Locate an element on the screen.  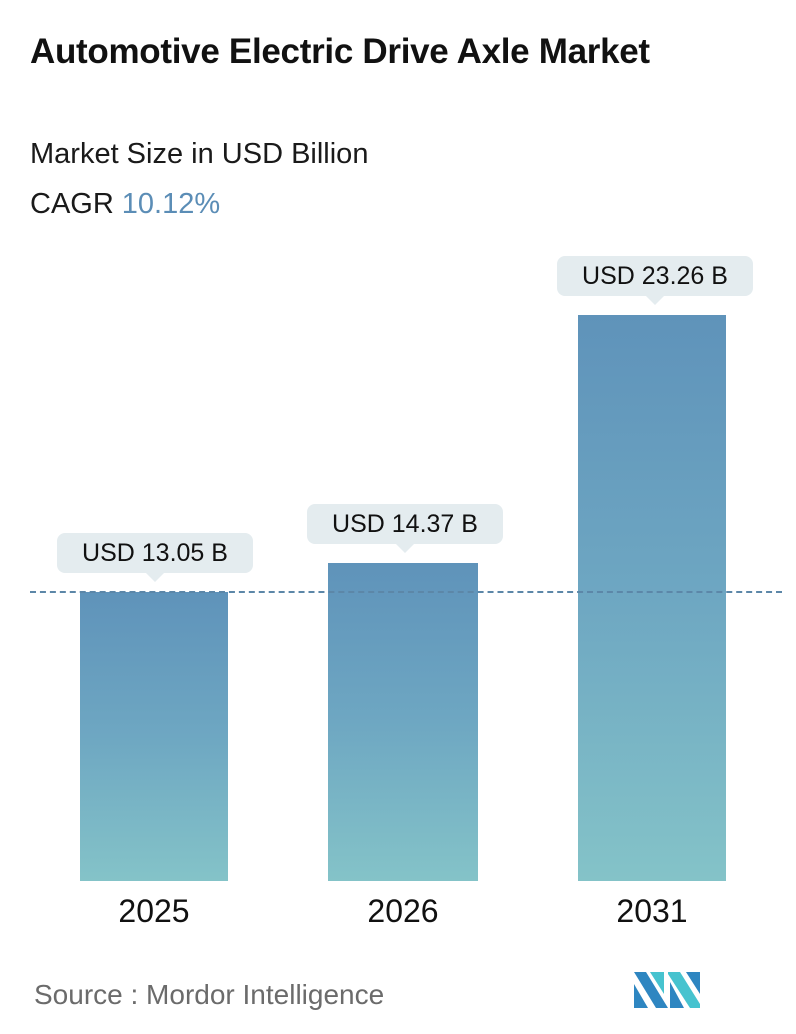
cagr-line: CAGR 10.12% is located at coordinates (125, 204).